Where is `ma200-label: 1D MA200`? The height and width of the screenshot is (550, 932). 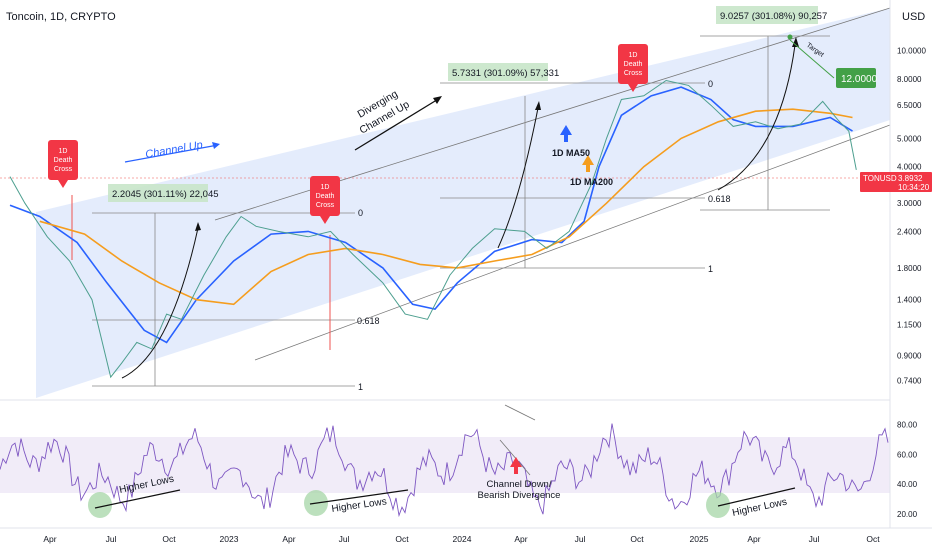 ma200-label: 1D MA200 is located at coordinates (591, 182).